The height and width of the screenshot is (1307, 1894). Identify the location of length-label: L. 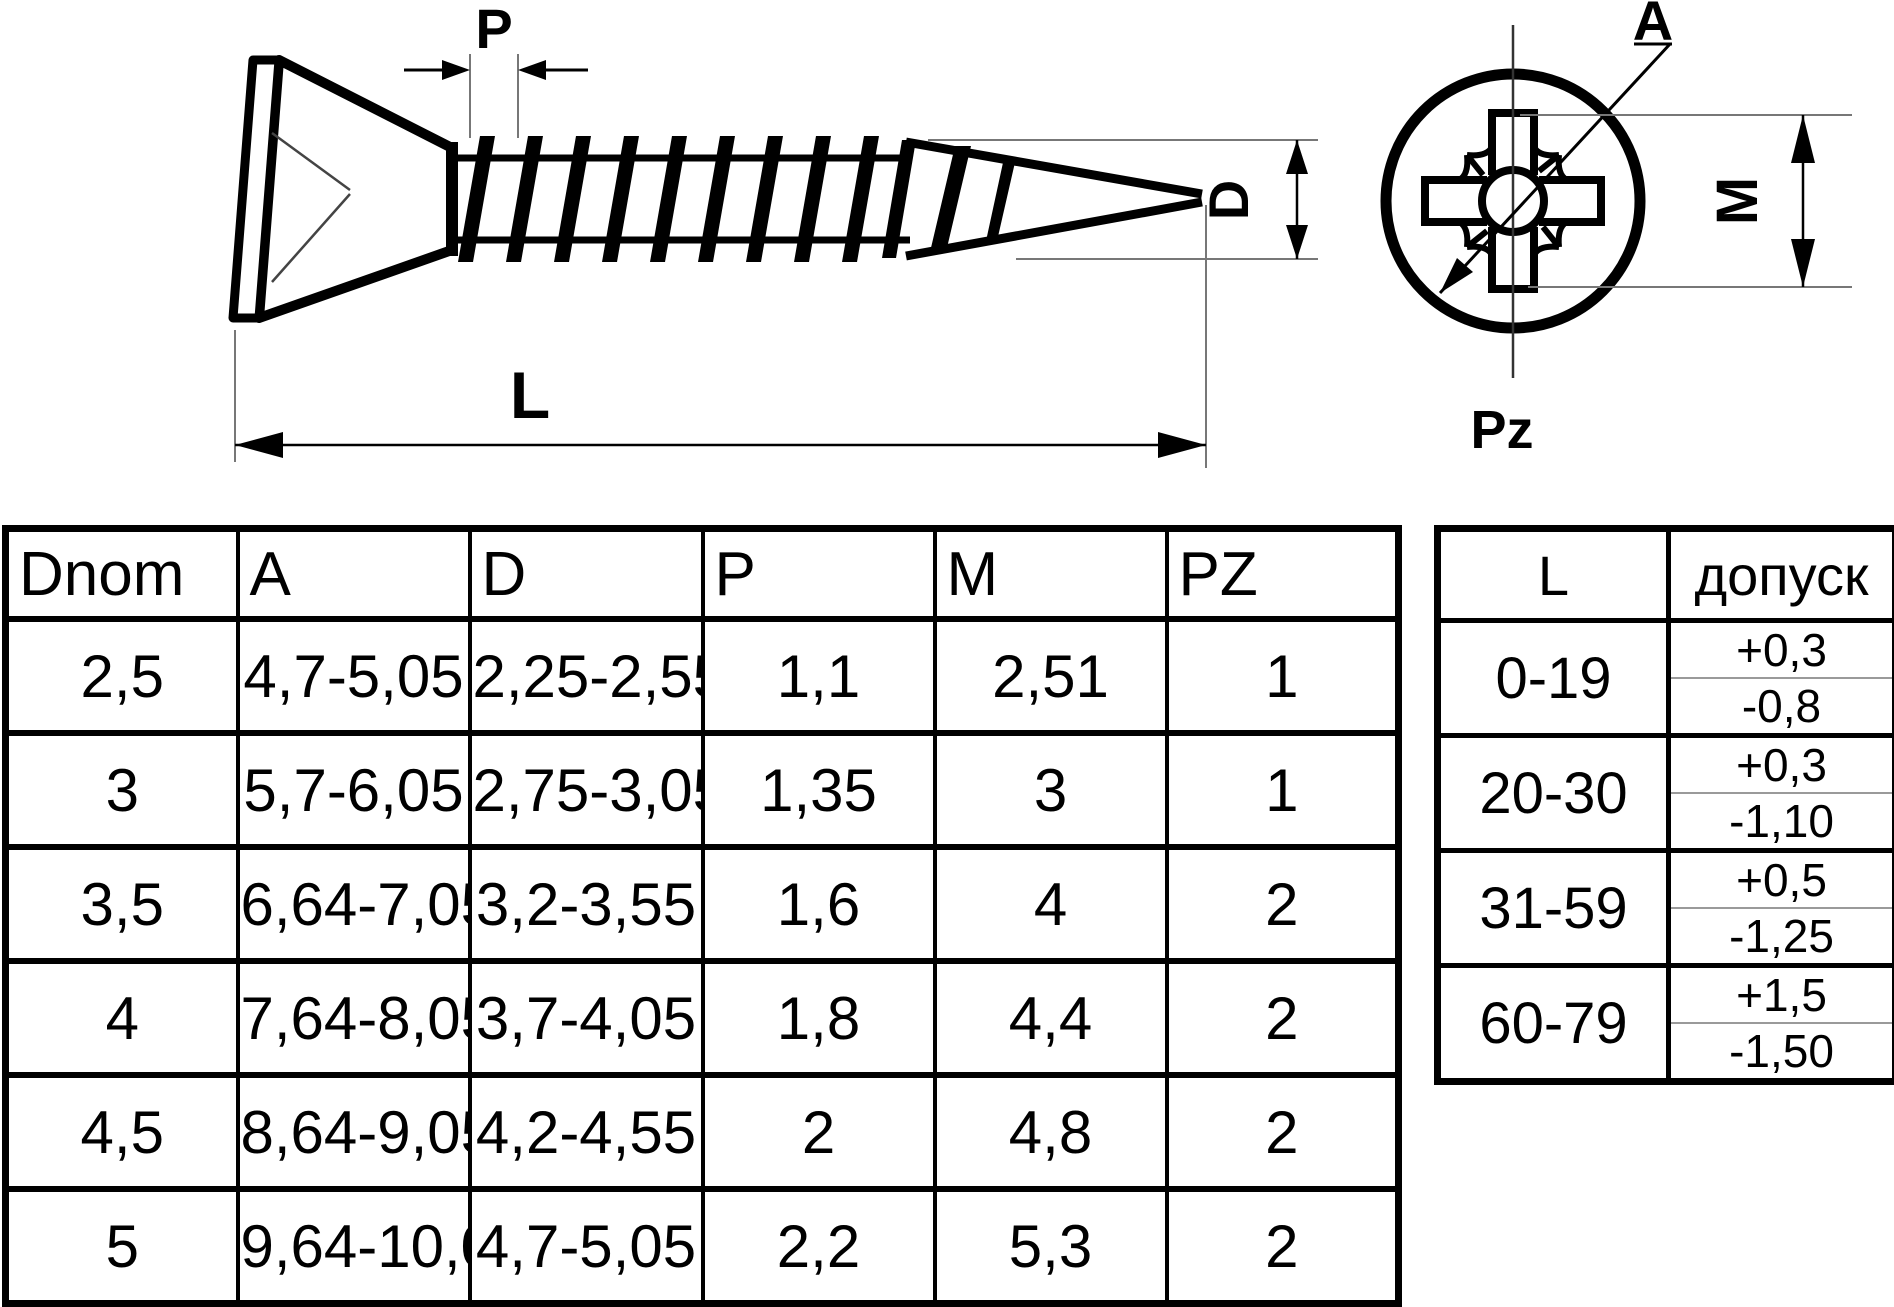
(530, 395).